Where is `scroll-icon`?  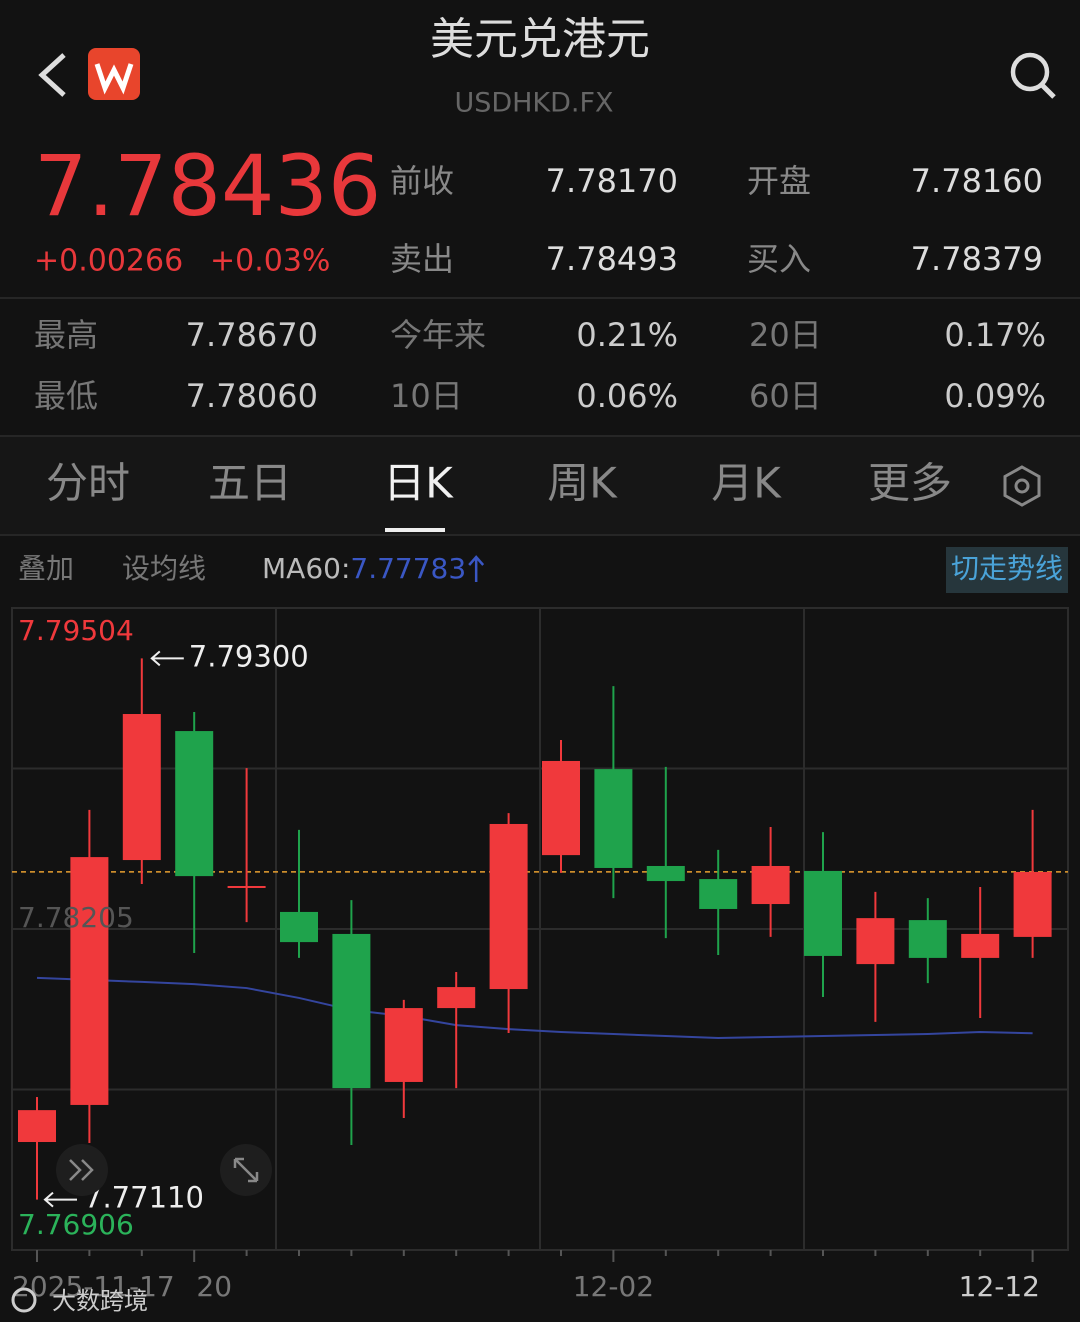
scroll-icon is located at coordinates (81, 1170).